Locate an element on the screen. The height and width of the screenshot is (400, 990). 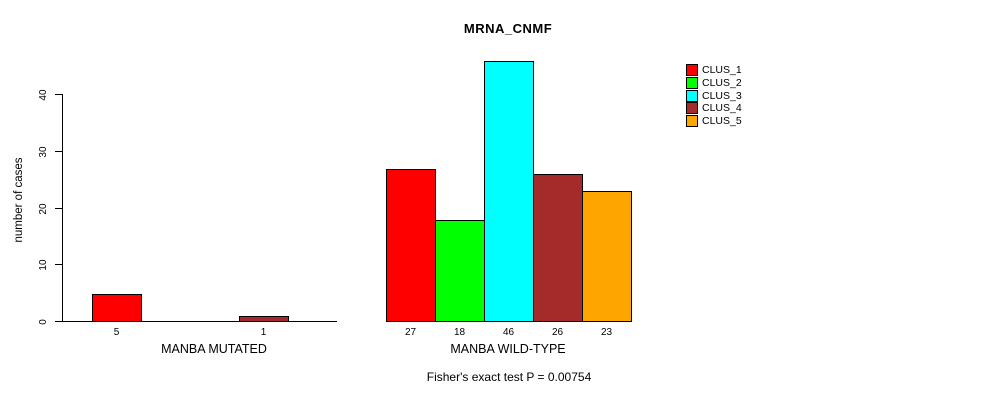
bar-clus_3-manba-wild-type is located at coordinates (509, 191).